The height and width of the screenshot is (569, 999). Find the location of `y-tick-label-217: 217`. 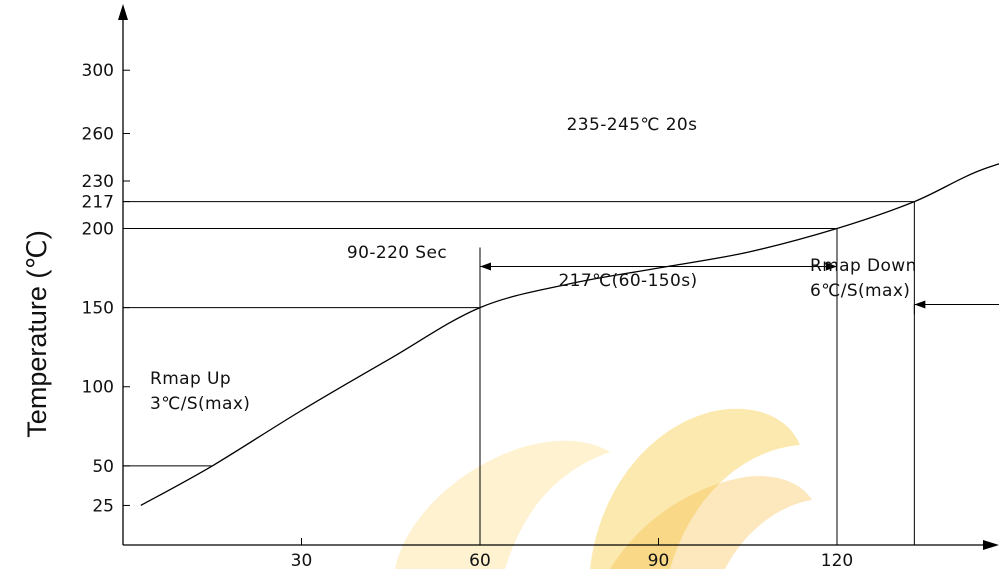

y-tick-label-217: 217 is located at coordinates (98, 203).